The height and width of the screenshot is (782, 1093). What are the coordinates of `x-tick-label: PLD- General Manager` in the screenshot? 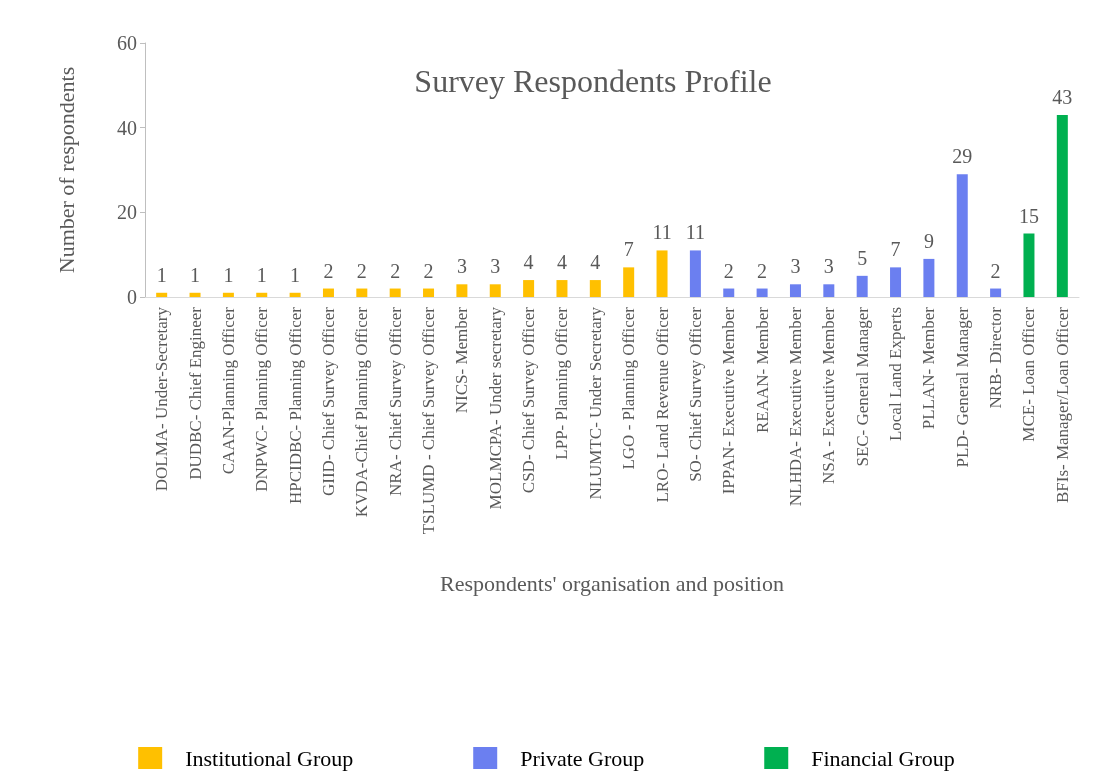 It's located at (962, 387).